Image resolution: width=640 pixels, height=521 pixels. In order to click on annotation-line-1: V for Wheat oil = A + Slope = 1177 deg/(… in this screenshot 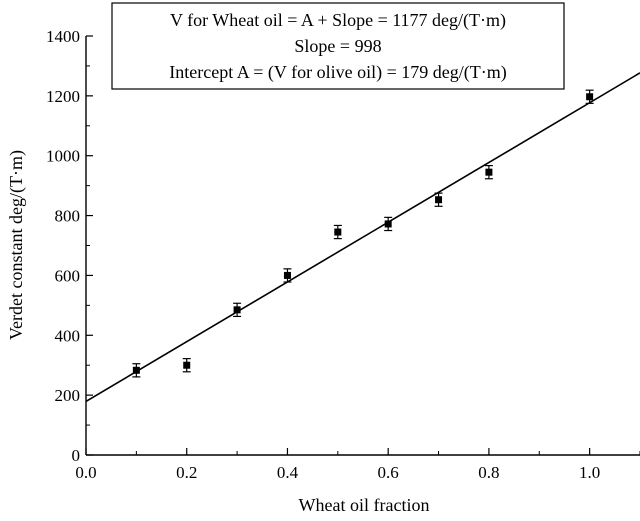, I will do `click(338, 20)`.